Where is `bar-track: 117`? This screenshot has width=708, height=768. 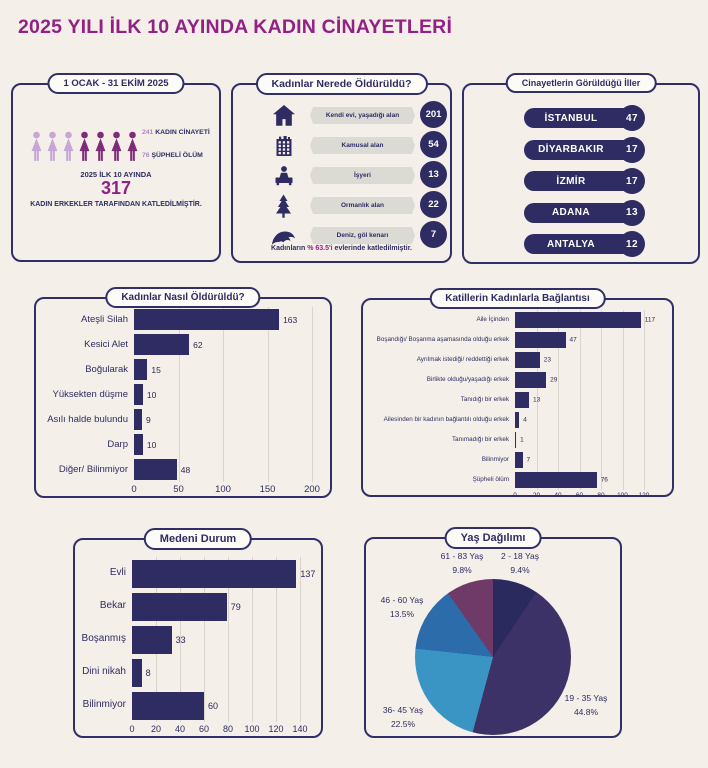
bar-track: 117 is located at coordinates (585, 320).